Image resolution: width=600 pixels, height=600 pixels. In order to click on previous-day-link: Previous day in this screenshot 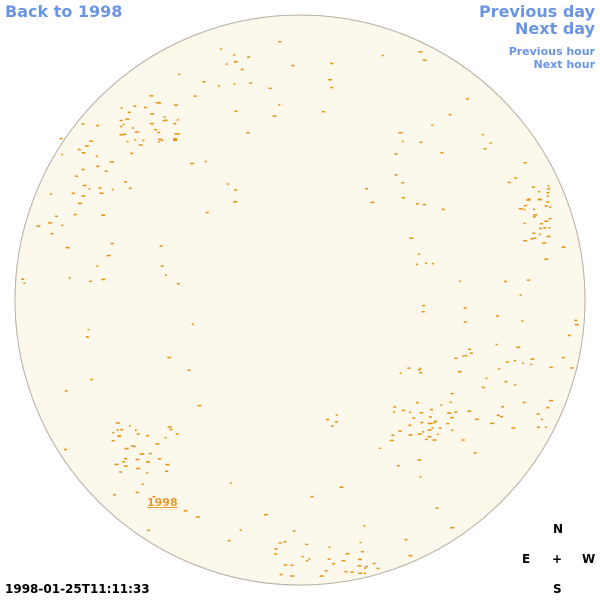, I will do `click(536, 11)`.